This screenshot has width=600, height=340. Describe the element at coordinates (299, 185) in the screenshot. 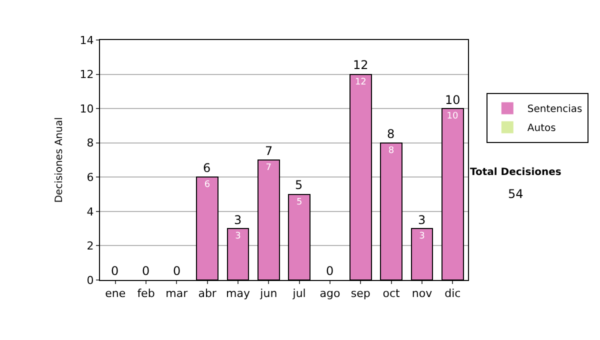

I see `total-label: 5` at that location.